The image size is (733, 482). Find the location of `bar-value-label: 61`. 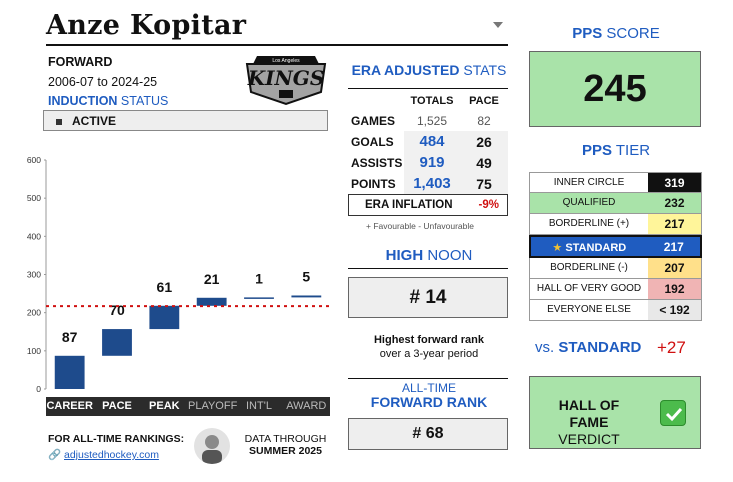

bar-value-label: 61 is located at coordinates (165, 287).